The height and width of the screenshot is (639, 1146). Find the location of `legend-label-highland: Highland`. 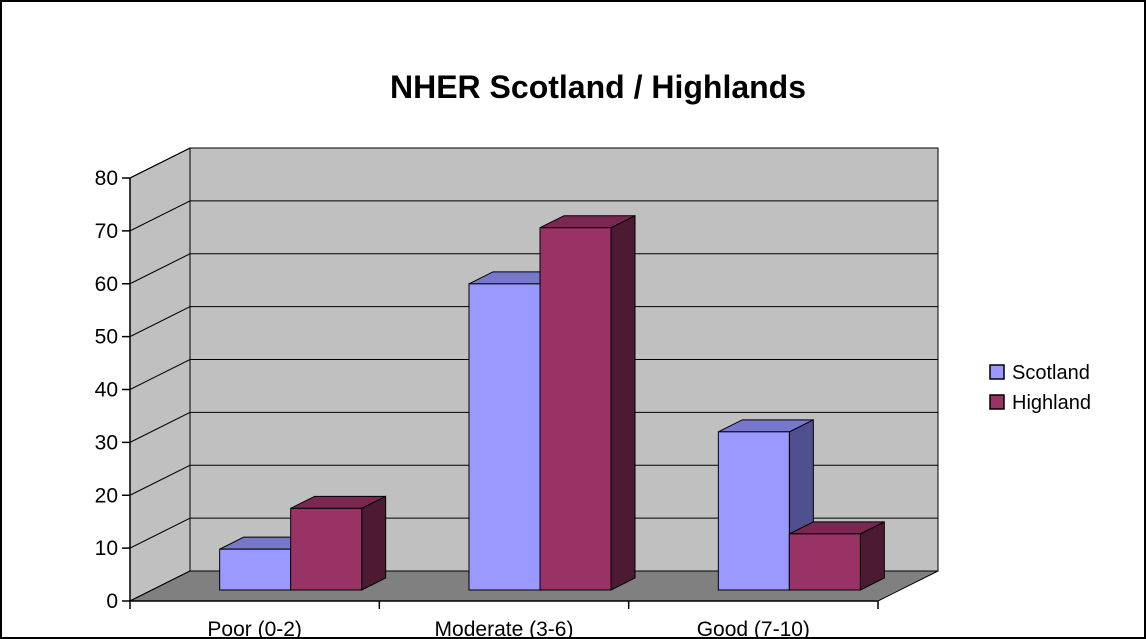

legend-label-highland: Highland is located at coordinates (1051, 403).